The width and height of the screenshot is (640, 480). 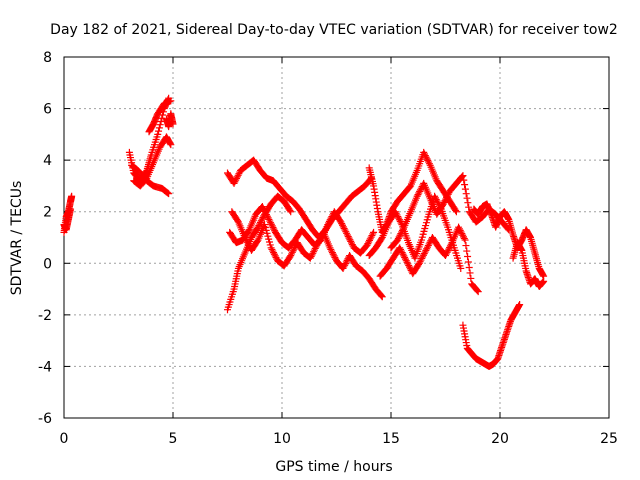 What do you see at coordinates (45, 367) in the screenshot?
I see `y-tick-label: -4` at bounding box center [45, 367].